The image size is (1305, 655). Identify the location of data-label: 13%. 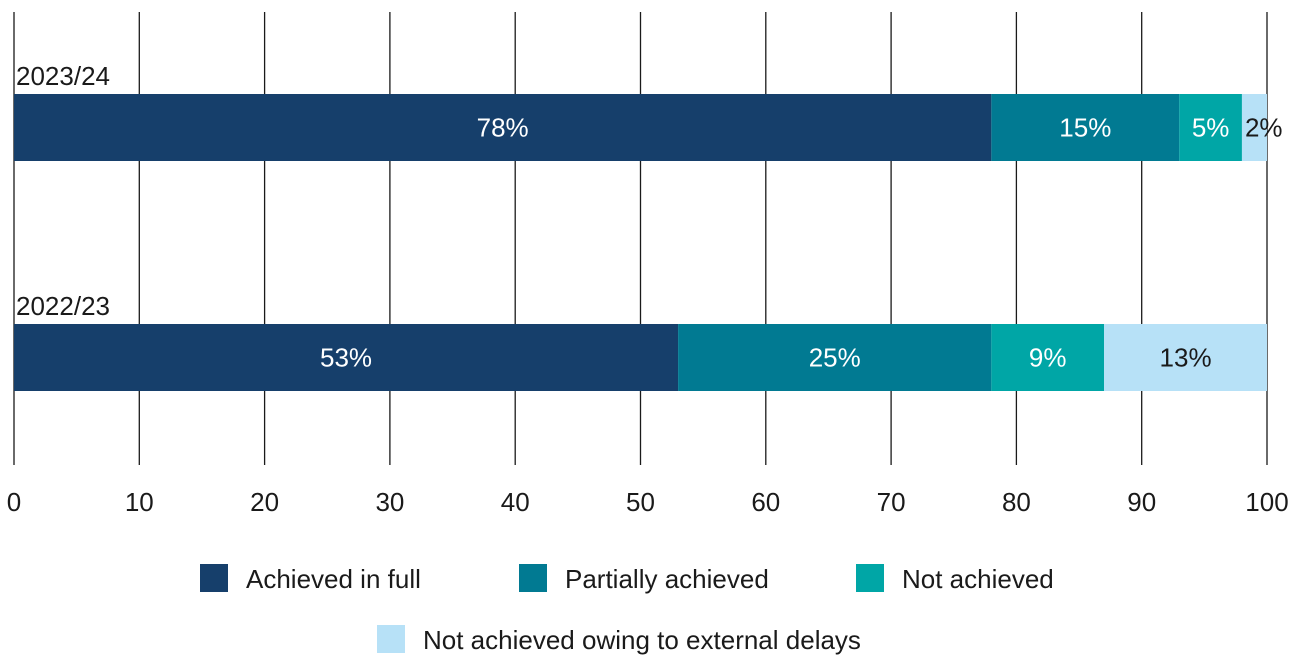
(1186, 358).